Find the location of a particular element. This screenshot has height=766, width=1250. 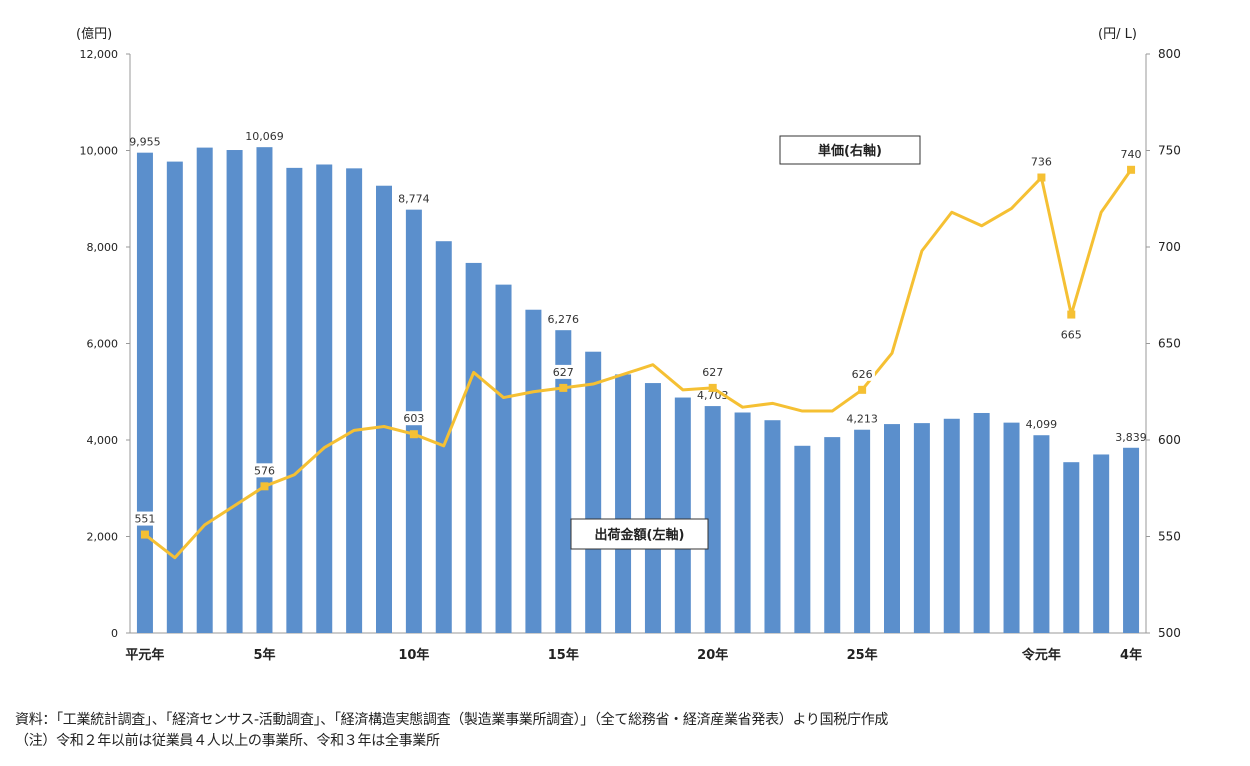

x-tick-label: 15年 is located at coordinates (563, 655).